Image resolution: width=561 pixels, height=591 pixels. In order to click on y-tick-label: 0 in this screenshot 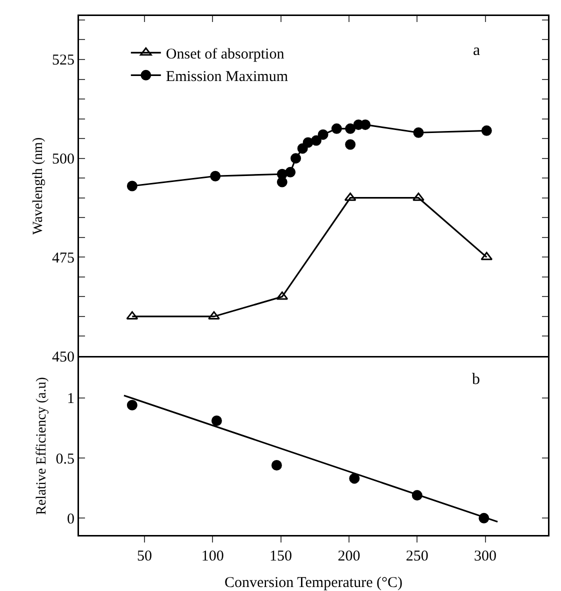, I will do `click(70, 519)`.